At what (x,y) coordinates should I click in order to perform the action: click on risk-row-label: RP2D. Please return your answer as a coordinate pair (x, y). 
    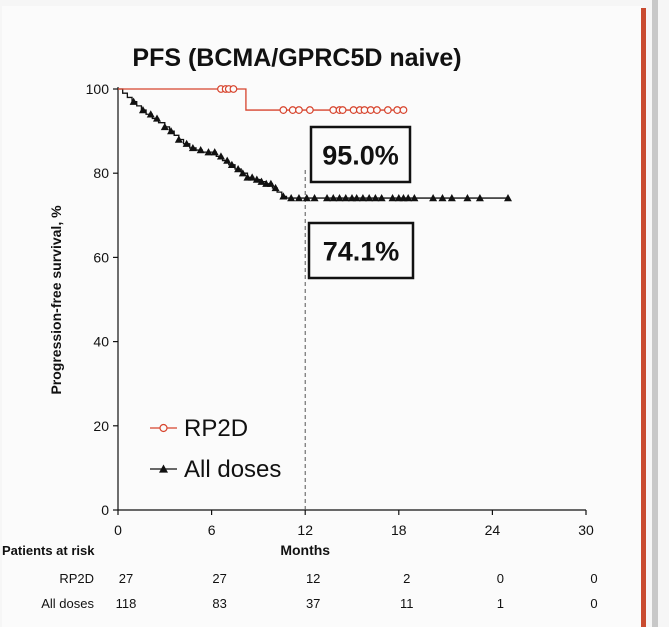
    Looking at the image, I should click on (76, 578).